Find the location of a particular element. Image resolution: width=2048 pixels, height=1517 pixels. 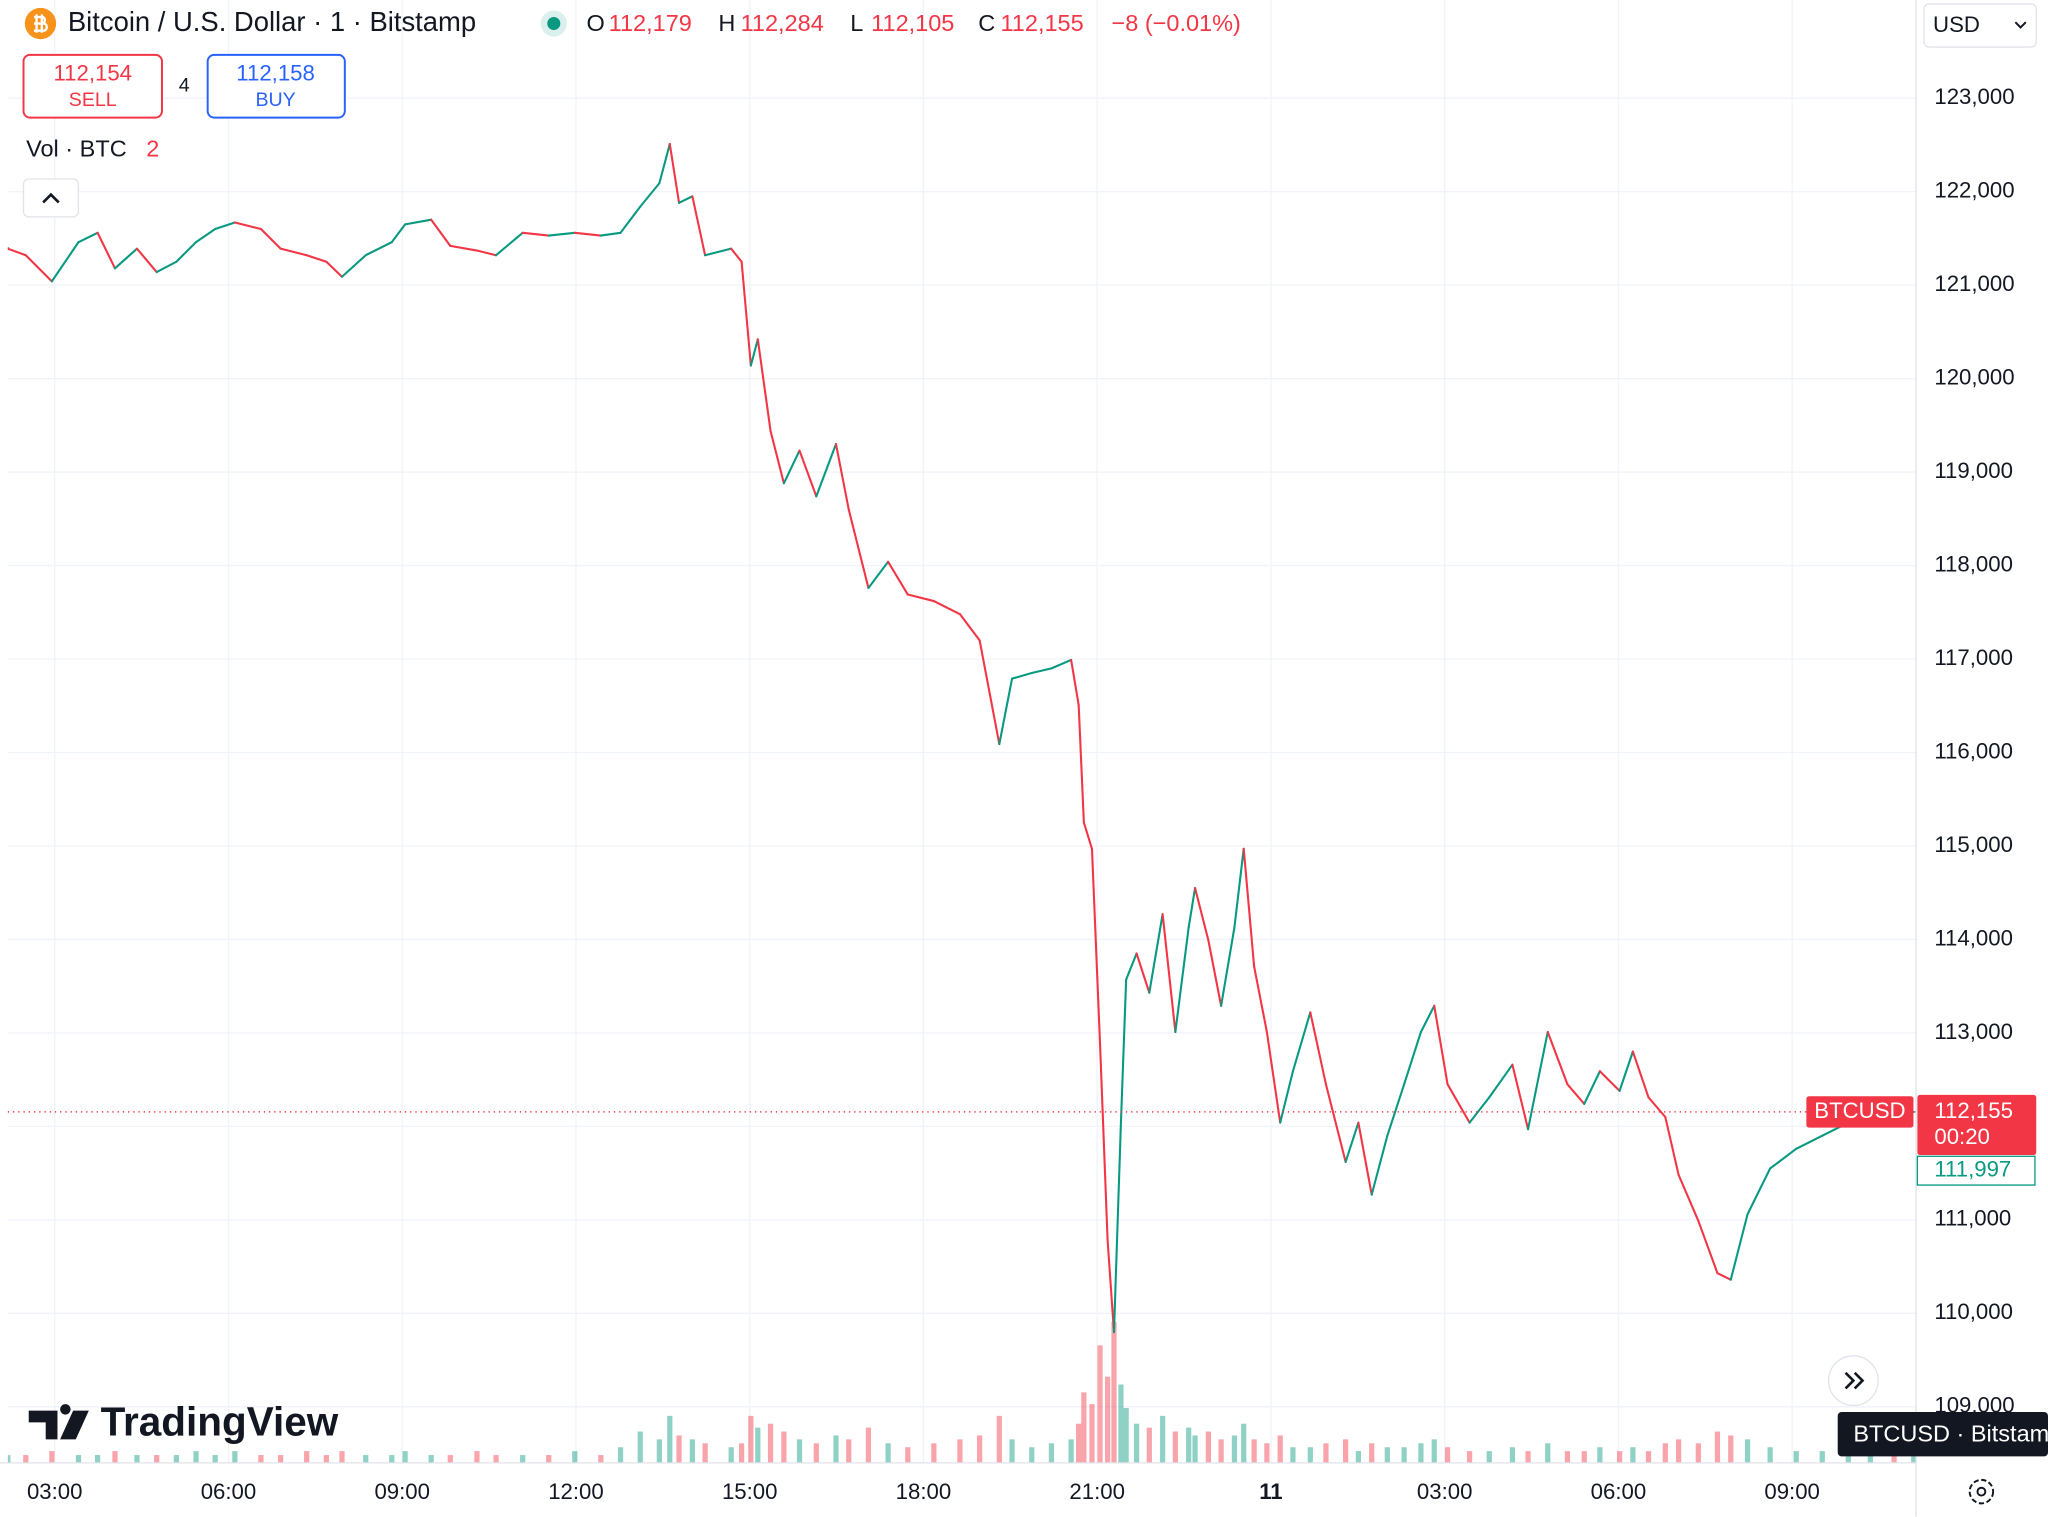

collapse-button is located at coordinates (51, 198).